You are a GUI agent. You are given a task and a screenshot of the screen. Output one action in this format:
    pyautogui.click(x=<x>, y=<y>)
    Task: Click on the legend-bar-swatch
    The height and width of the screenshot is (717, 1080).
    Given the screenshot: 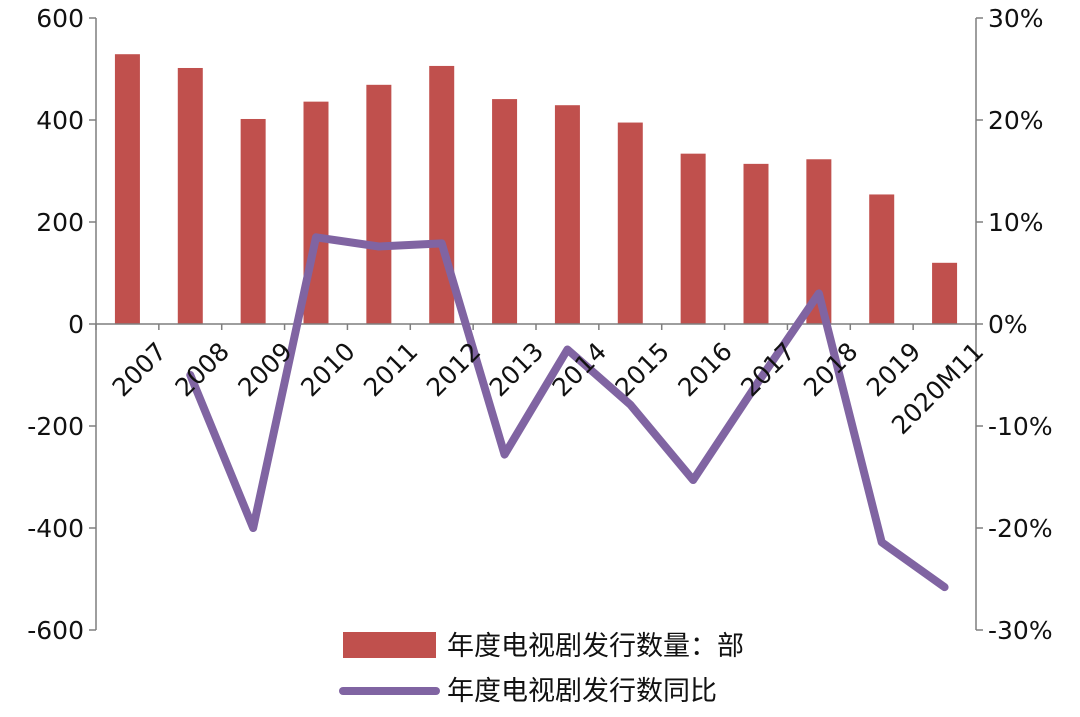 What is the action you would take?
    pyautogui.click(x=389, y=645)
    